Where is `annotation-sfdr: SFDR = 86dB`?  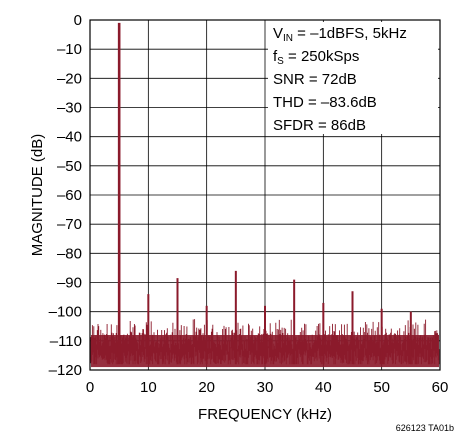
annotation-sfdr: SFDR = 86dB is located at coordinates (319, 125).